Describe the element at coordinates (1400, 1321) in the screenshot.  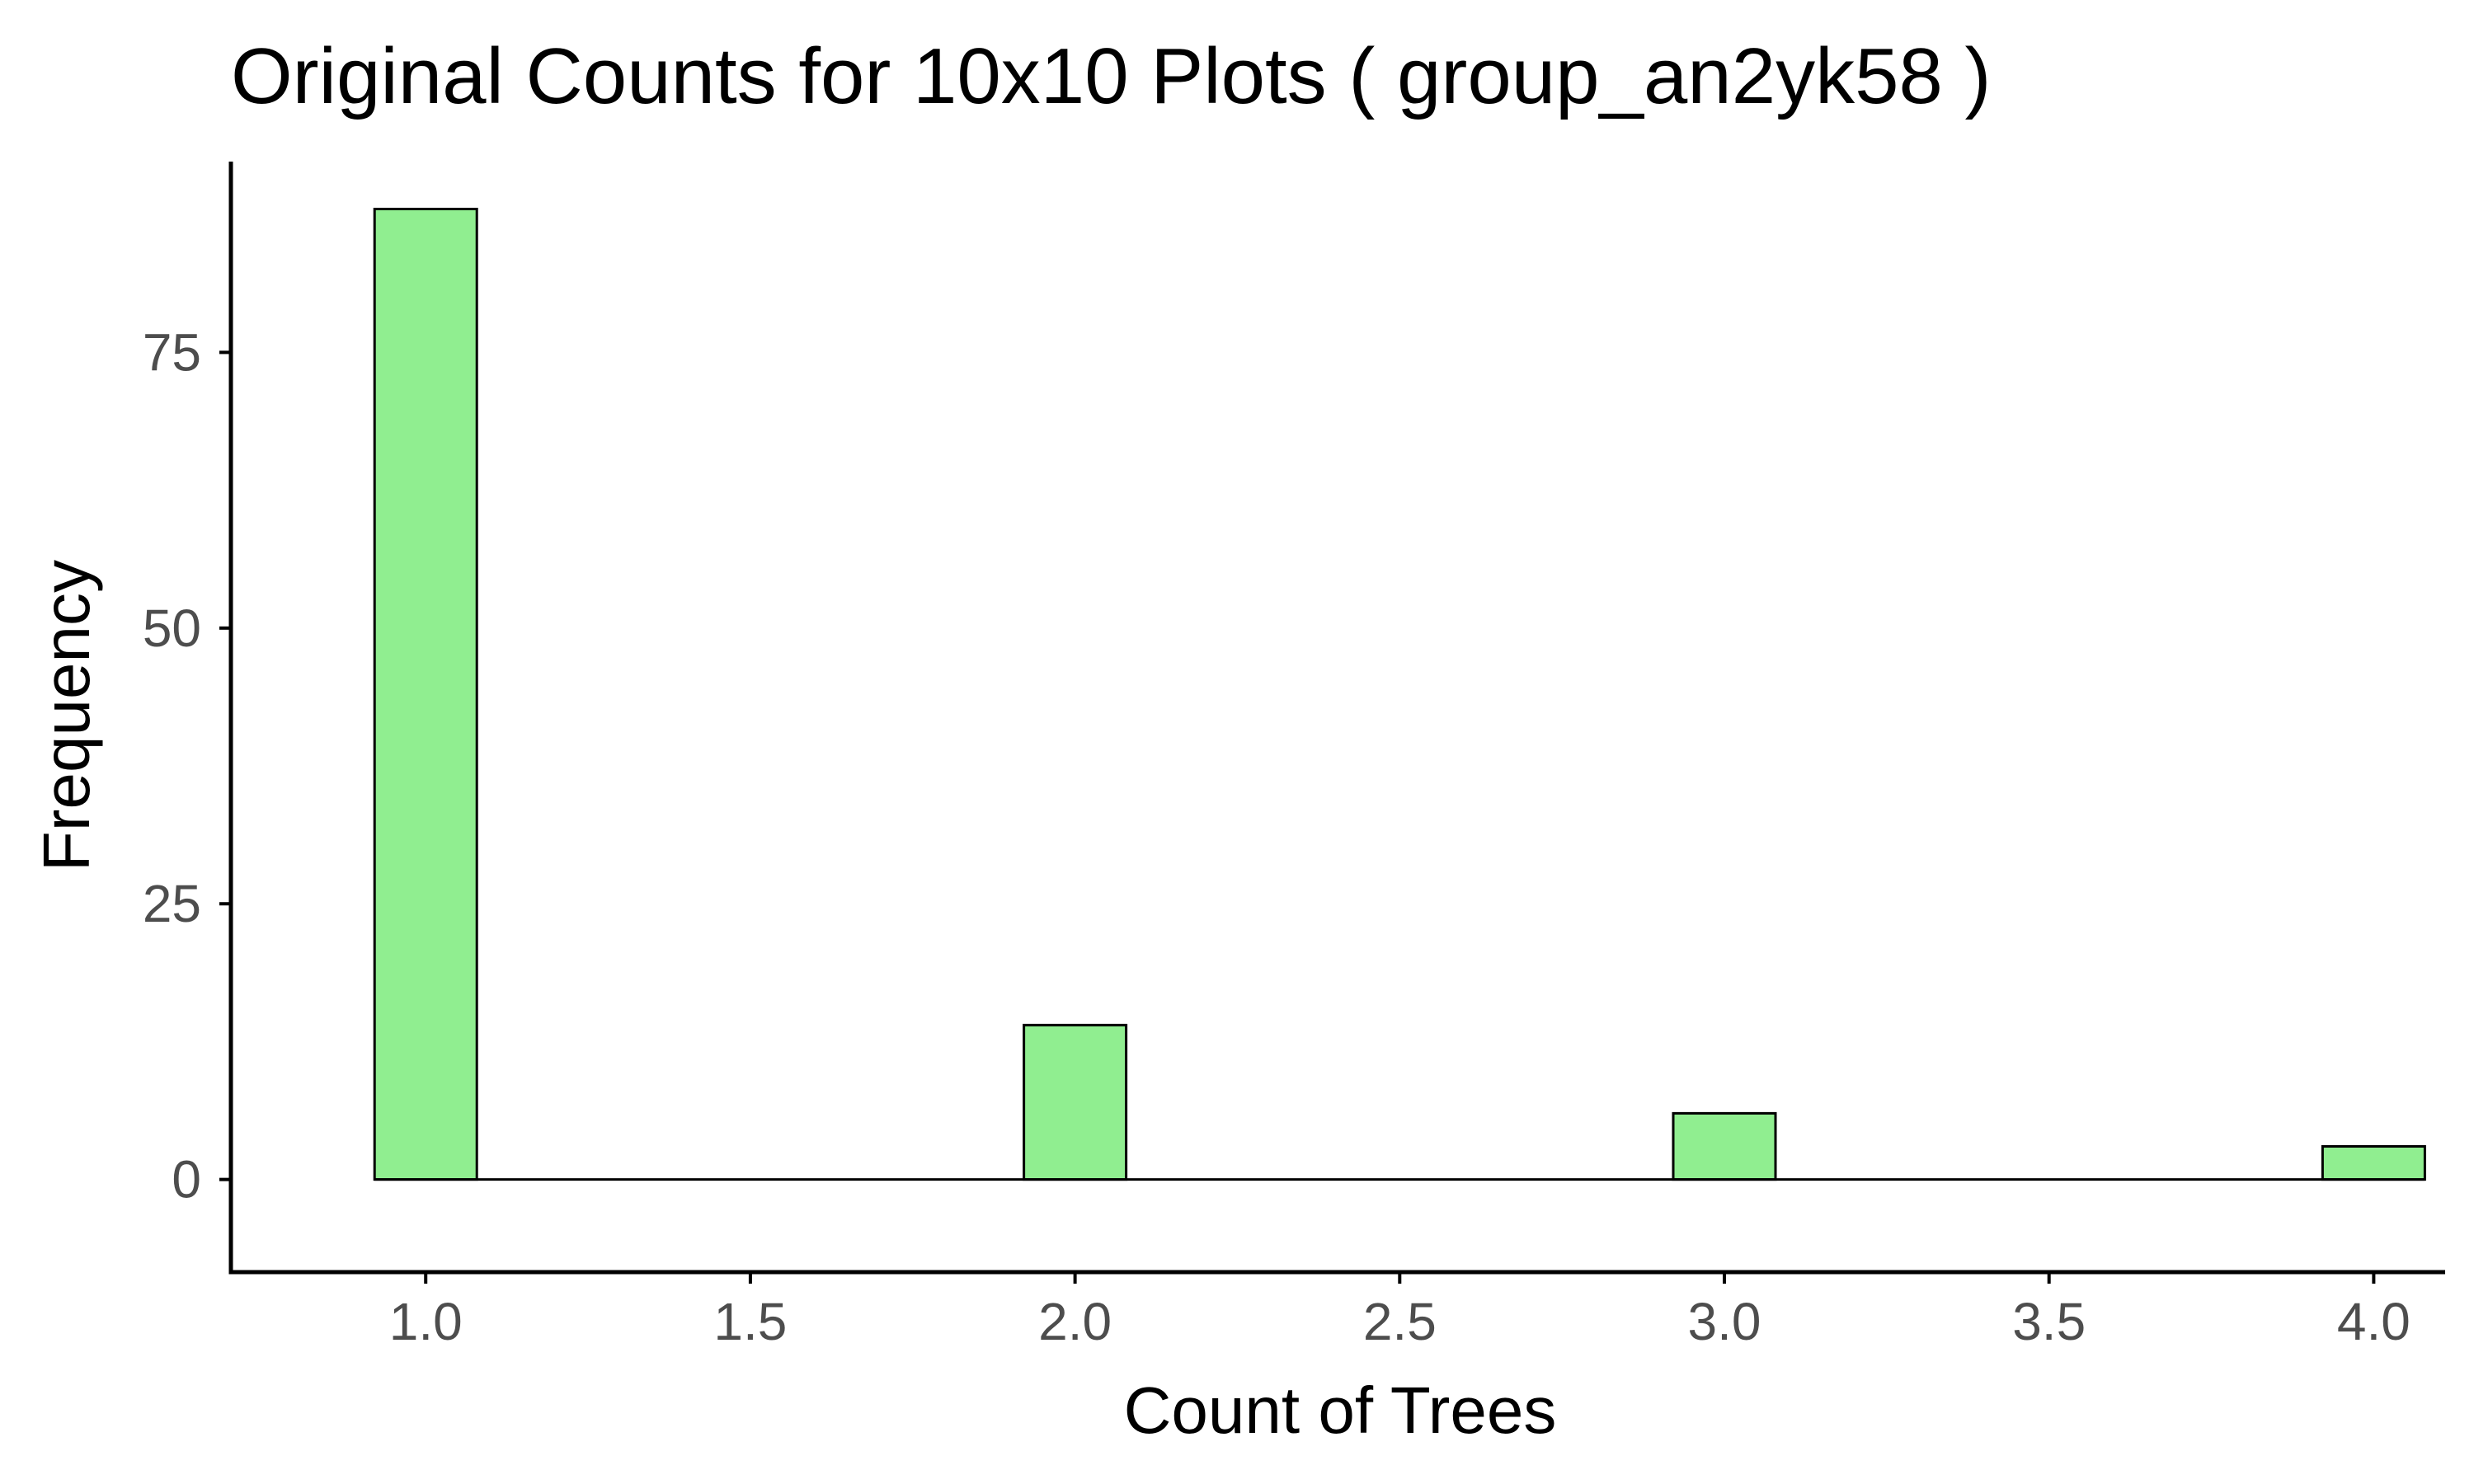
I see `x-tick-label: 2.5` at that location.